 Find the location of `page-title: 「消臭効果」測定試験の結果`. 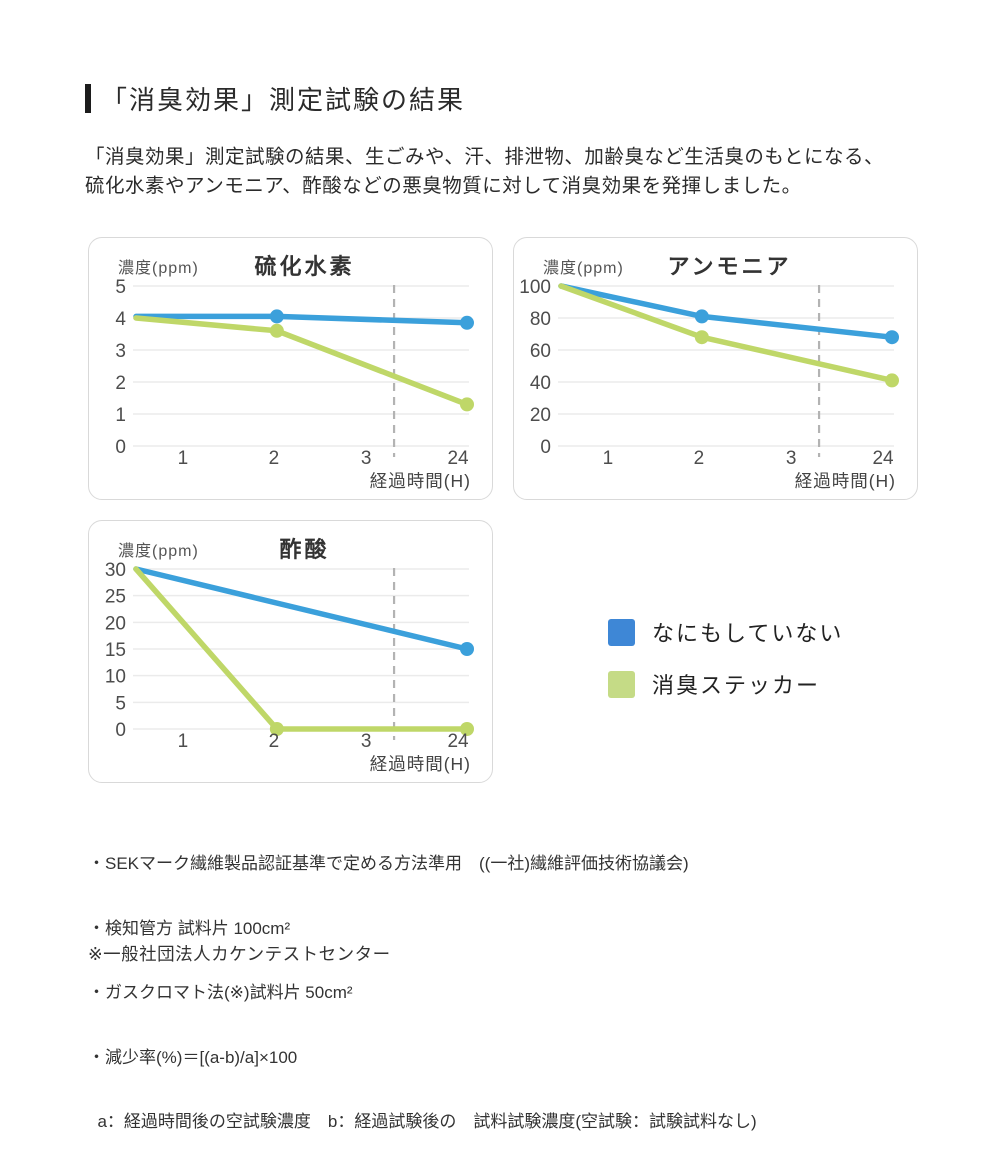

page-title: 「消臭効果」測定試験の結果 is located at coordinates (283, 100).